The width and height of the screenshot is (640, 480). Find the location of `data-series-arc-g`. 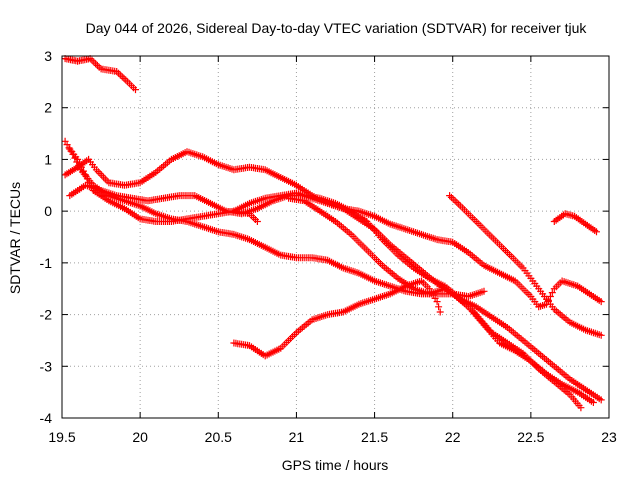

data-series-arc-g is located at coordinates (337, 318).